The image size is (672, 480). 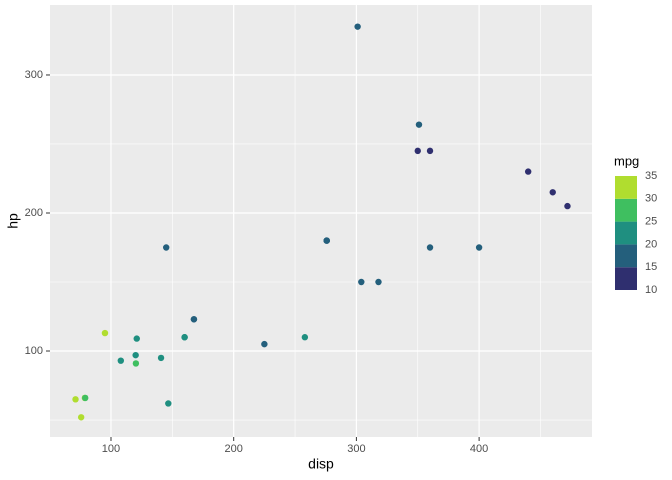 What do you see at coordinates (651, 290) in the screenshot?
I see `legend-label: 10` at bounding box center [651, 290].